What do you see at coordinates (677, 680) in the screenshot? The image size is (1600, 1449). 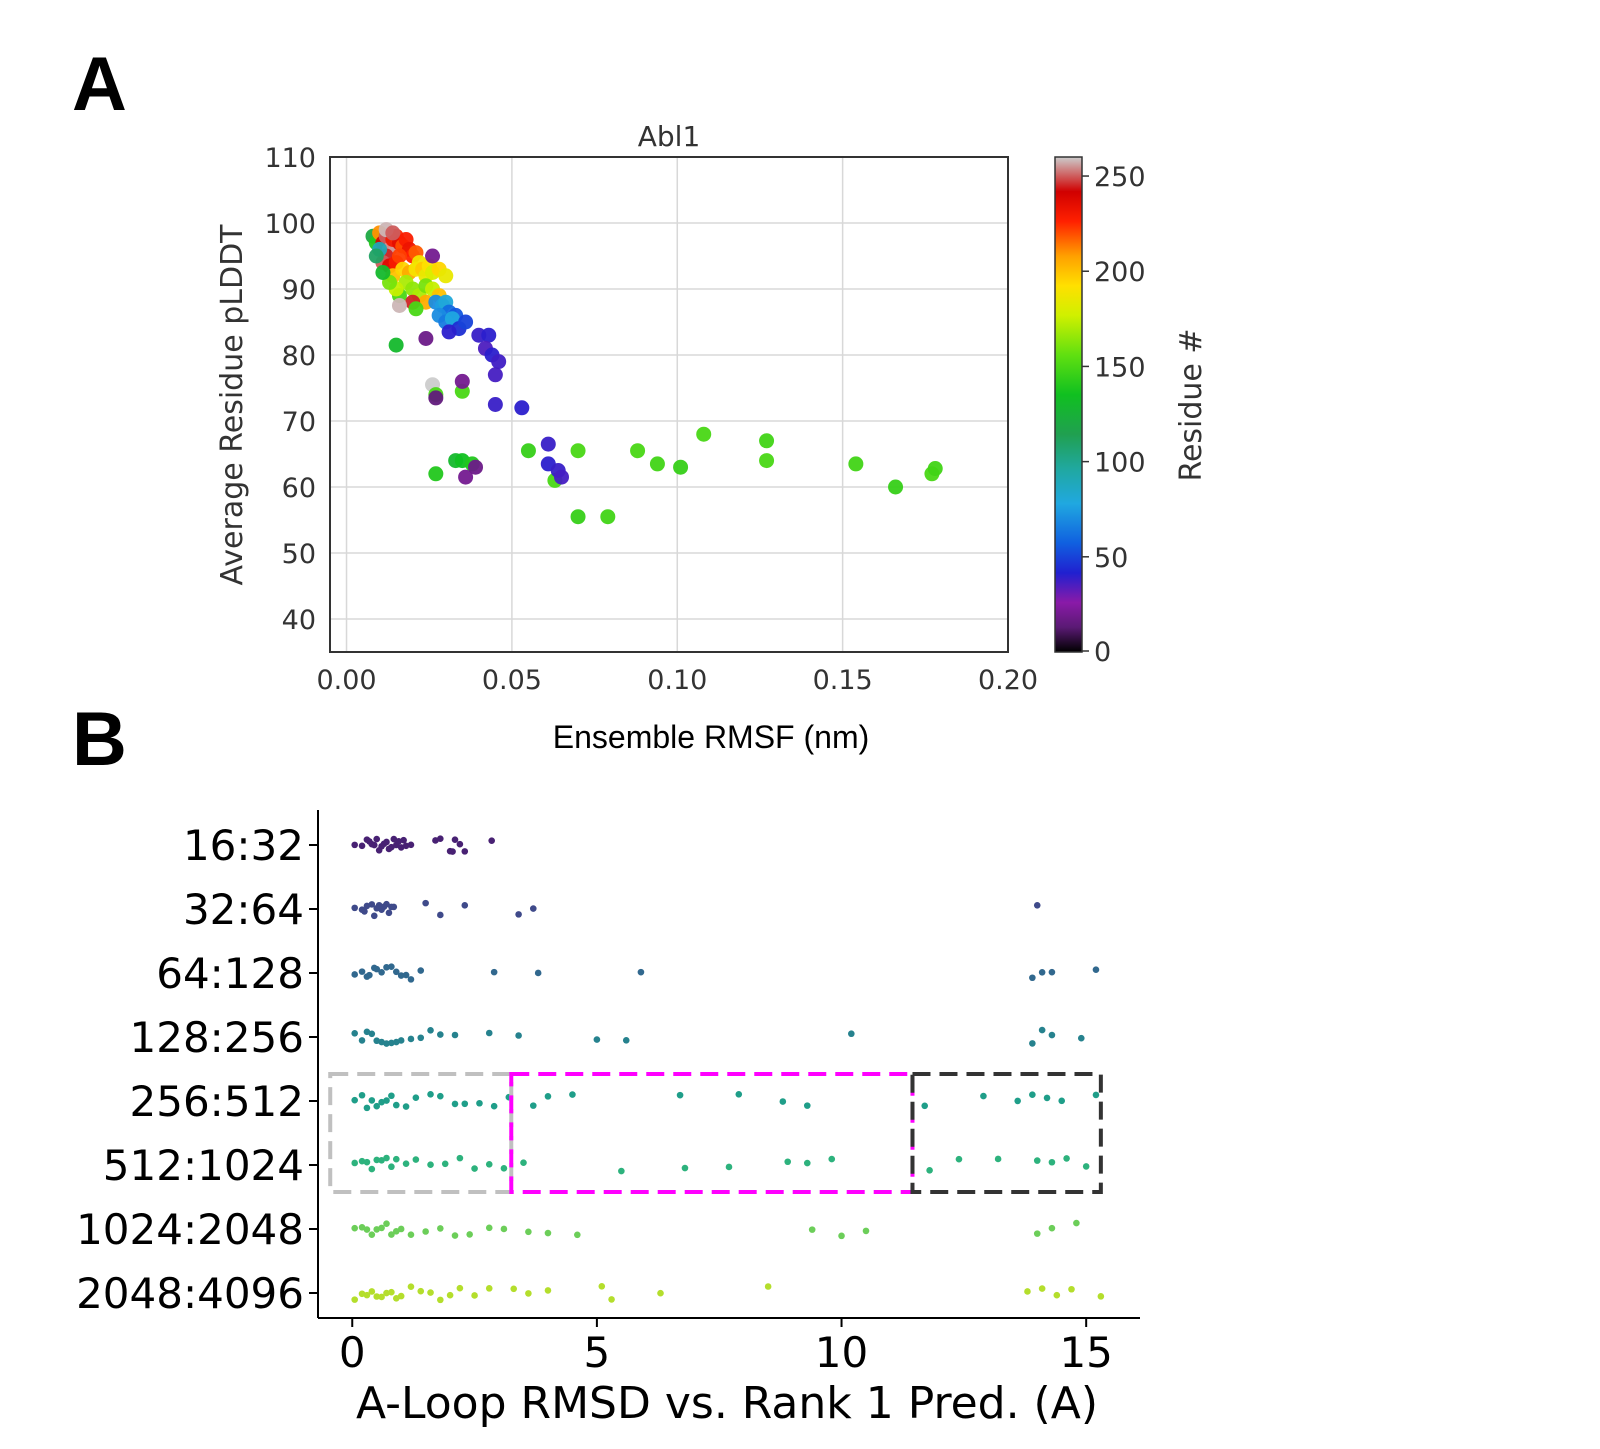 I see `a-x-tick-label: 0.10` at bounding box center [677, 680].